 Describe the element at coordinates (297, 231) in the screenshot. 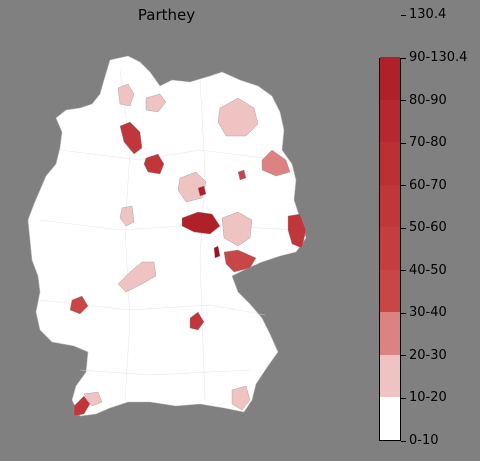

I see `region-saxony-east` at that location.